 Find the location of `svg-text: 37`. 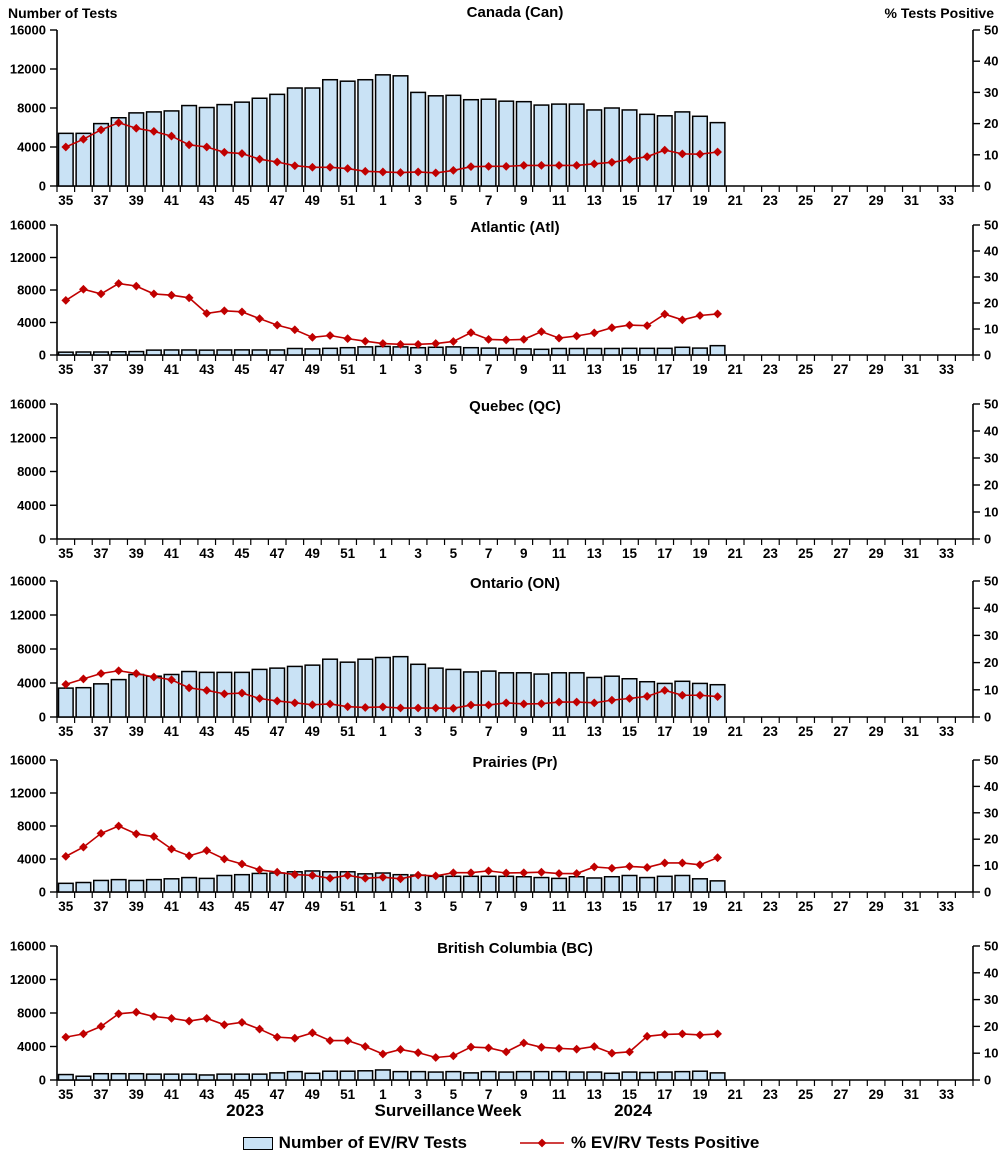

svg-text: 37 is located at coordinates (101, 553).